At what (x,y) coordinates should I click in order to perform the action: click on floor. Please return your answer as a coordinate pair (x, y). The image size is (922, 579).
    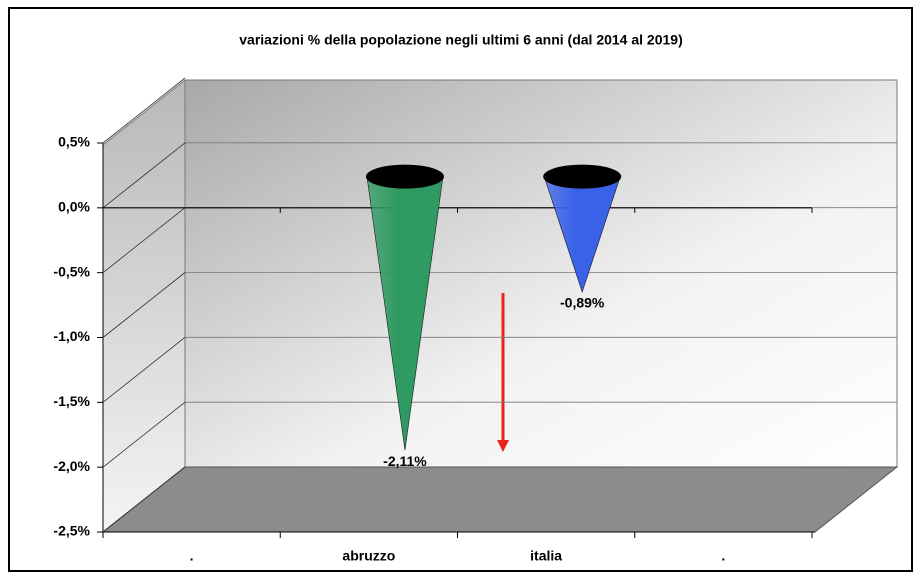
    Looking at the image, I should click on (500, 499).